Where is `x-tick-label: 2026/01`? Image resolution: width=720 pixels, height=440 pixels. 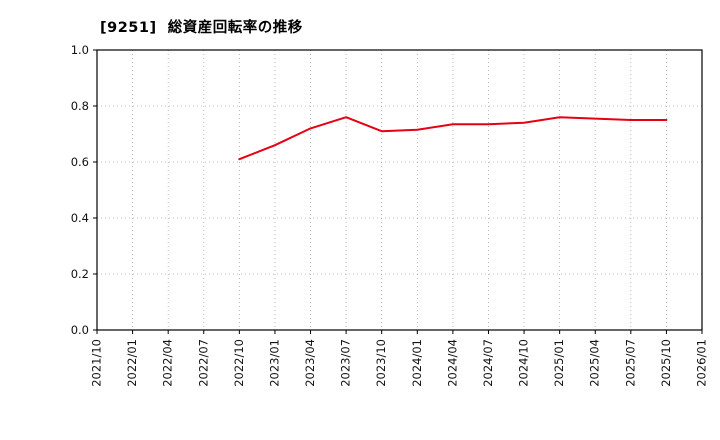
x-tick-label: 2026/01 is located at coordinates (702, 363).